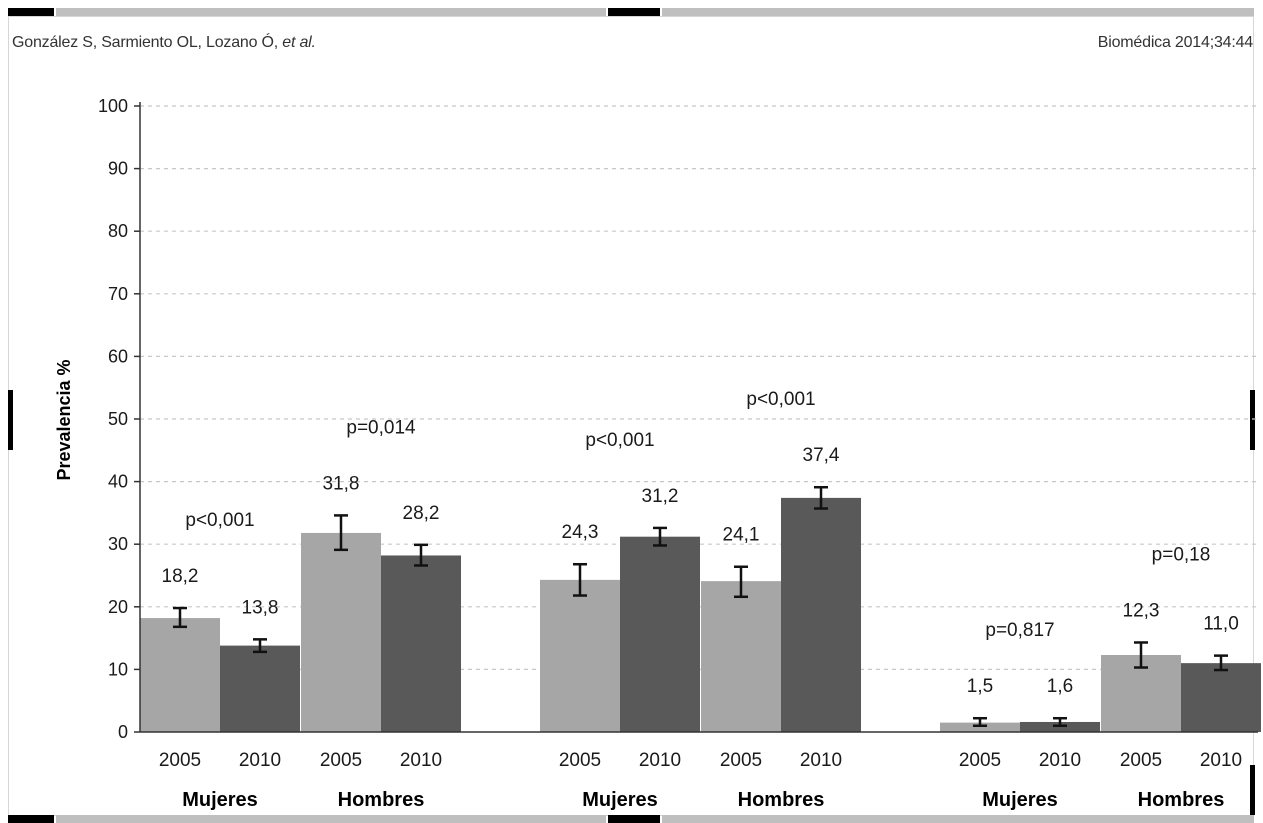 The width and height of the screenshot is (1263, 823). What do you see at coordinates (1175, 42) in the screenshot?
I see `running-header-journal: Biomédica 2014;34:44` at bounding box center [1175, 42].